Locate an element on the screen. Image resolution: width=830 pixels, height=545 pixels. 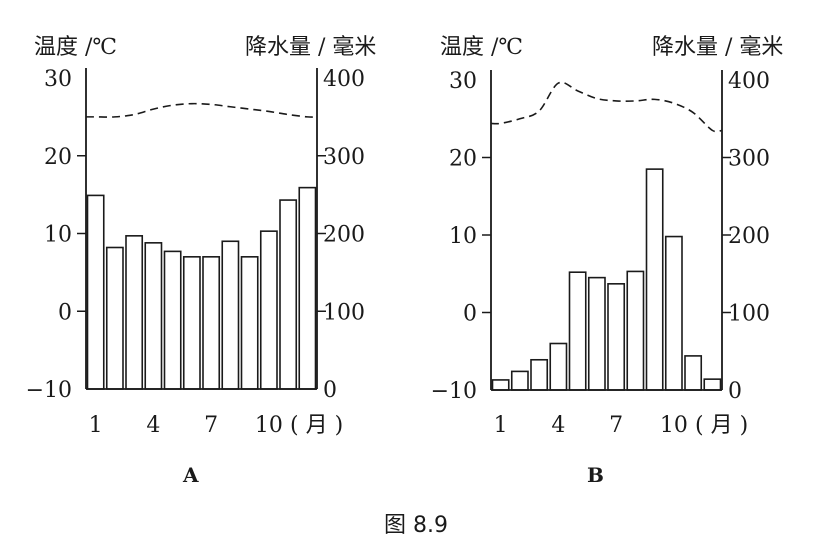
chart-caption: A is located at coordinates (190, 475).